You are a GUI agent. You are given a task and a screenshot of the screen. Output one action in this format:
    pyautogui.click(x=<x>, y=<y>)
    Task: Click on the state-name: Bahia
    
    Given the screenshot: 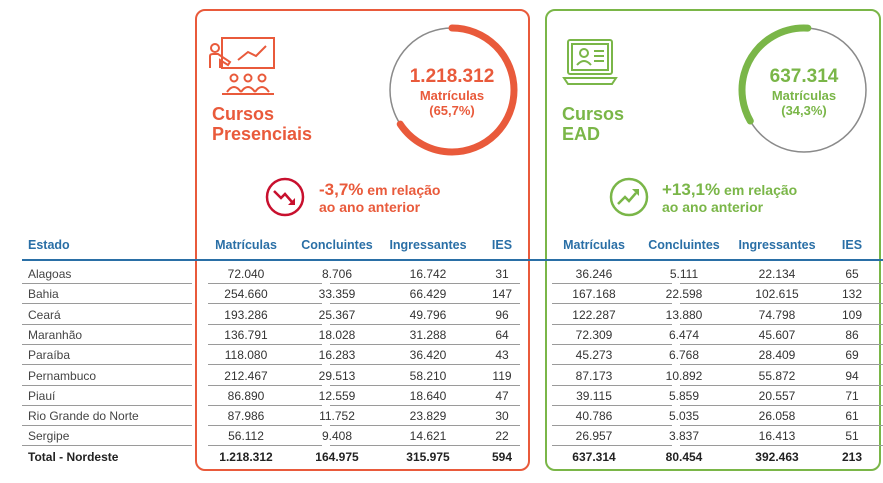 What is the action you would take?
    pyautogui.click(x=43, y=294)
    